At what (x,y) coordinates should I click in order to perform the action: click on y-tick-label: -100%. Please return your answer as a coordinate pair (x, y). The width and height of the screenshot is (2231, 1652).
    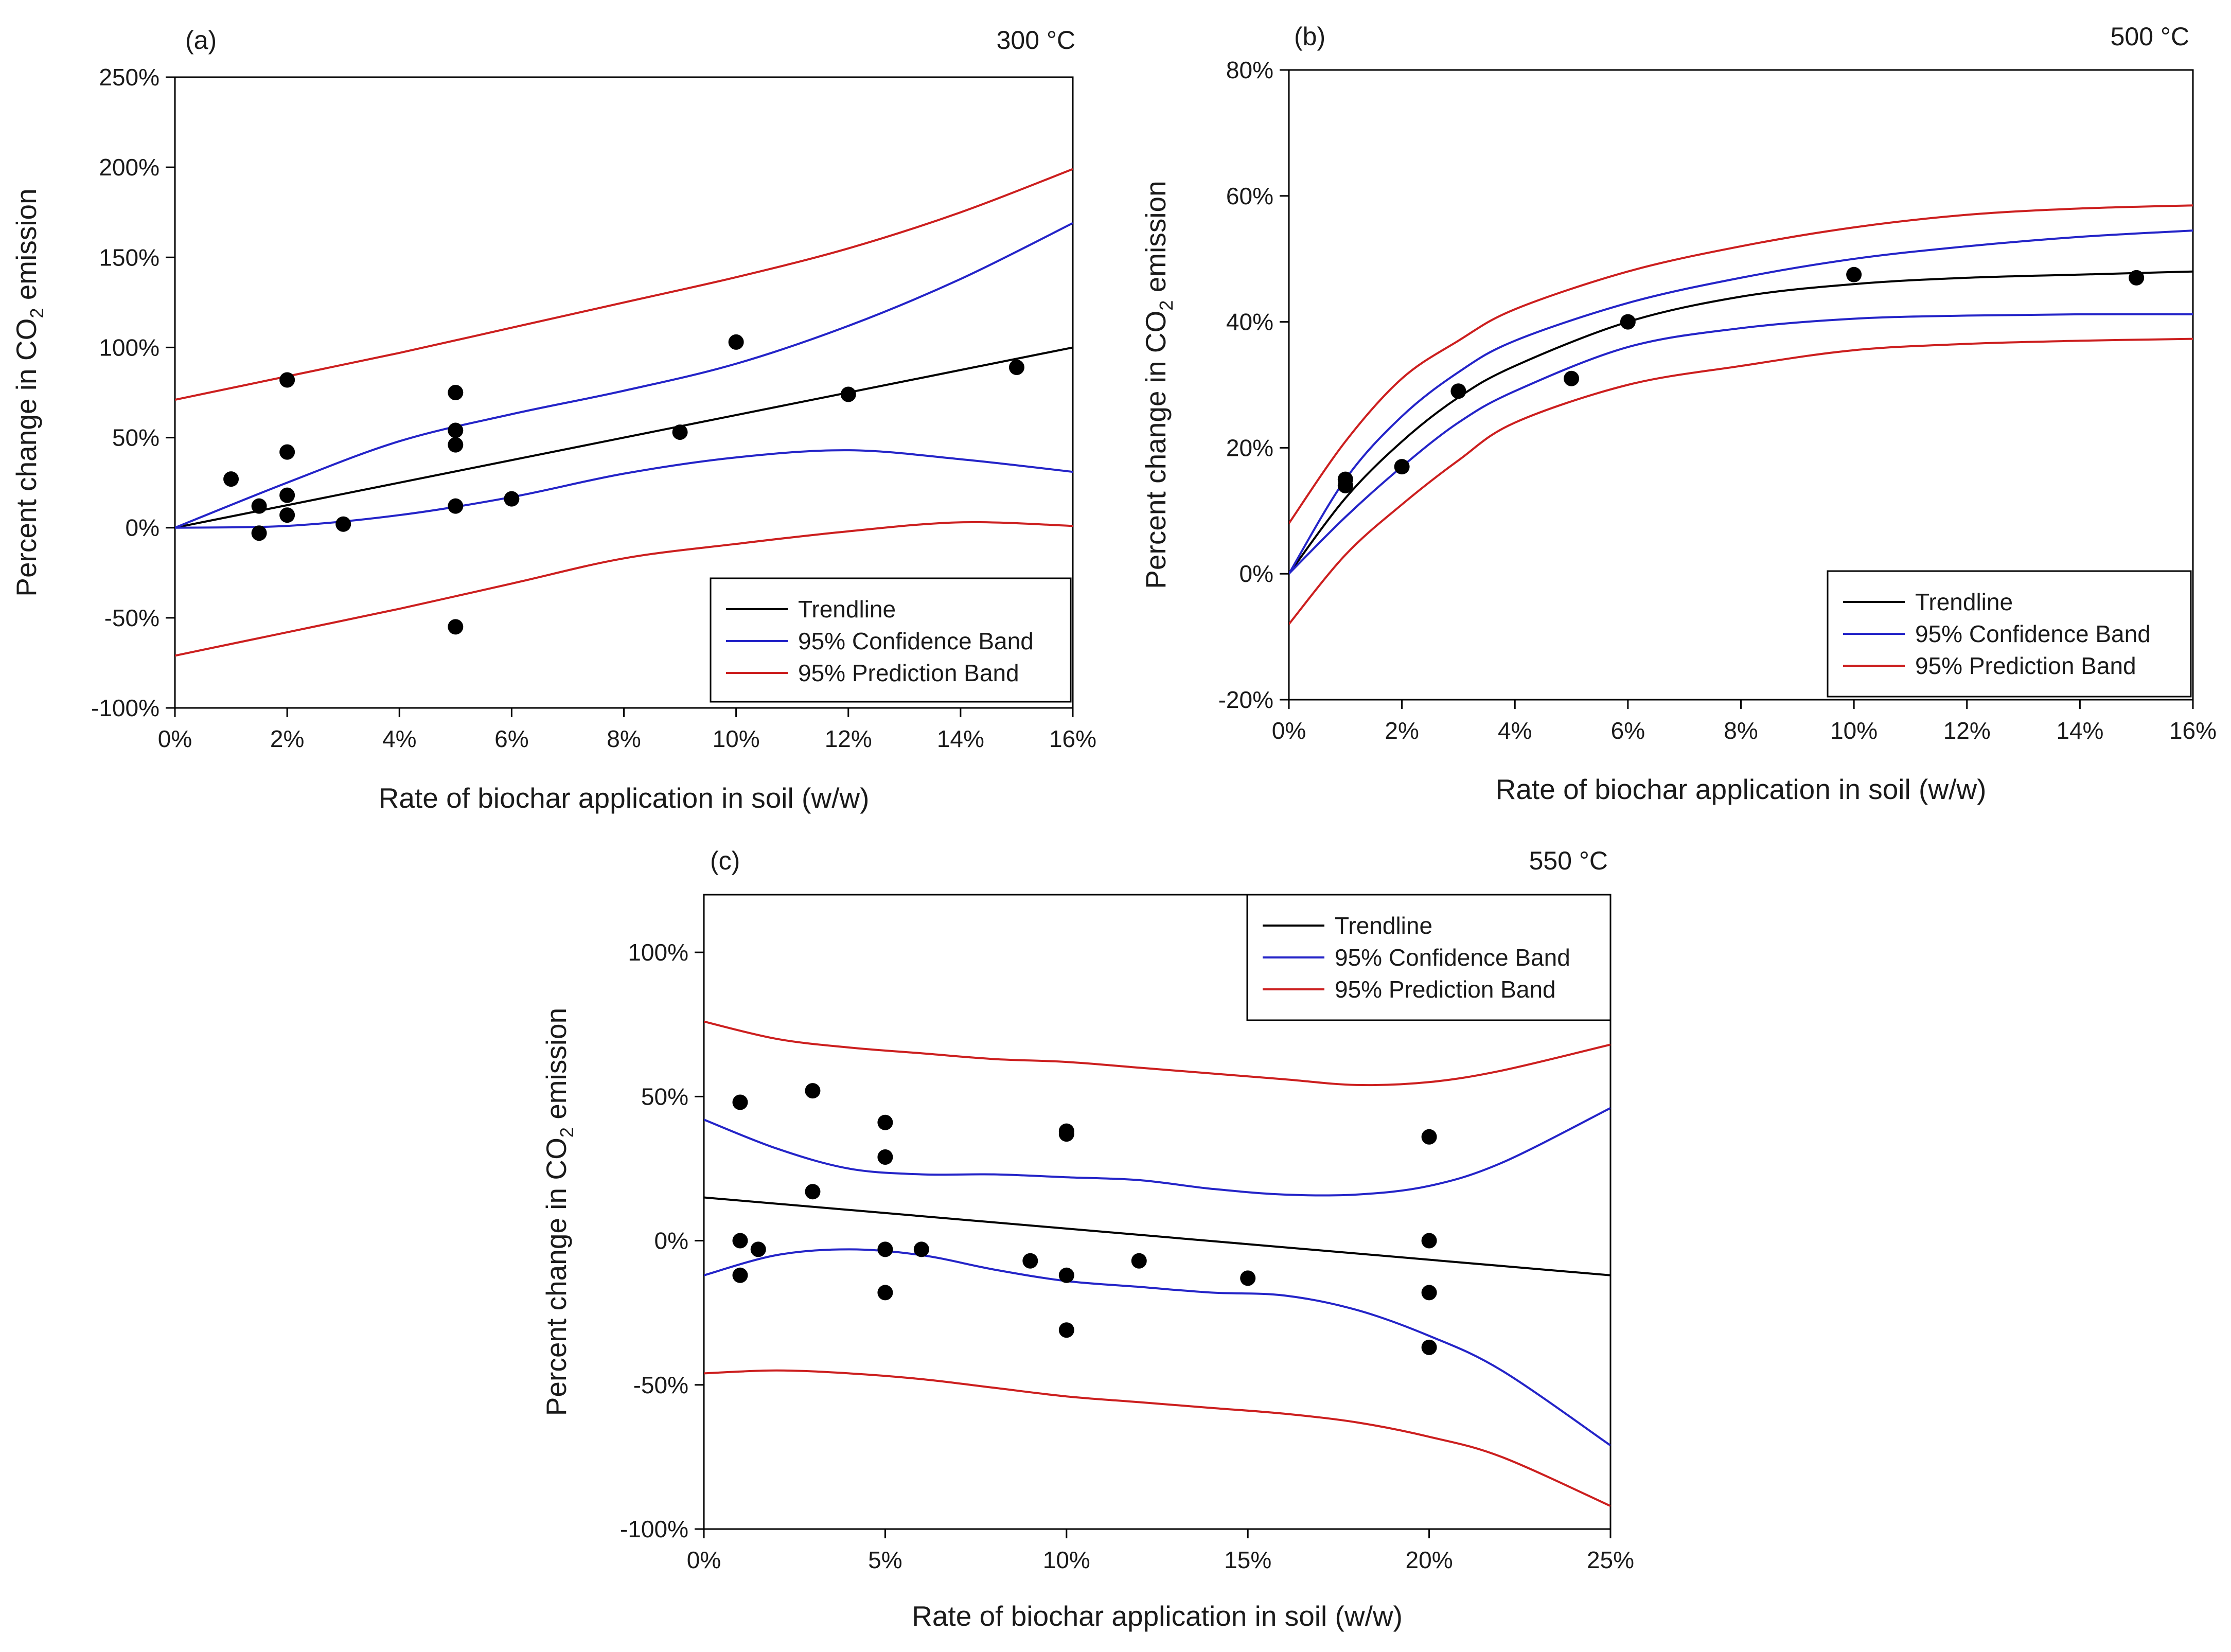
    Looking at the image, I should click on (654, 1529).